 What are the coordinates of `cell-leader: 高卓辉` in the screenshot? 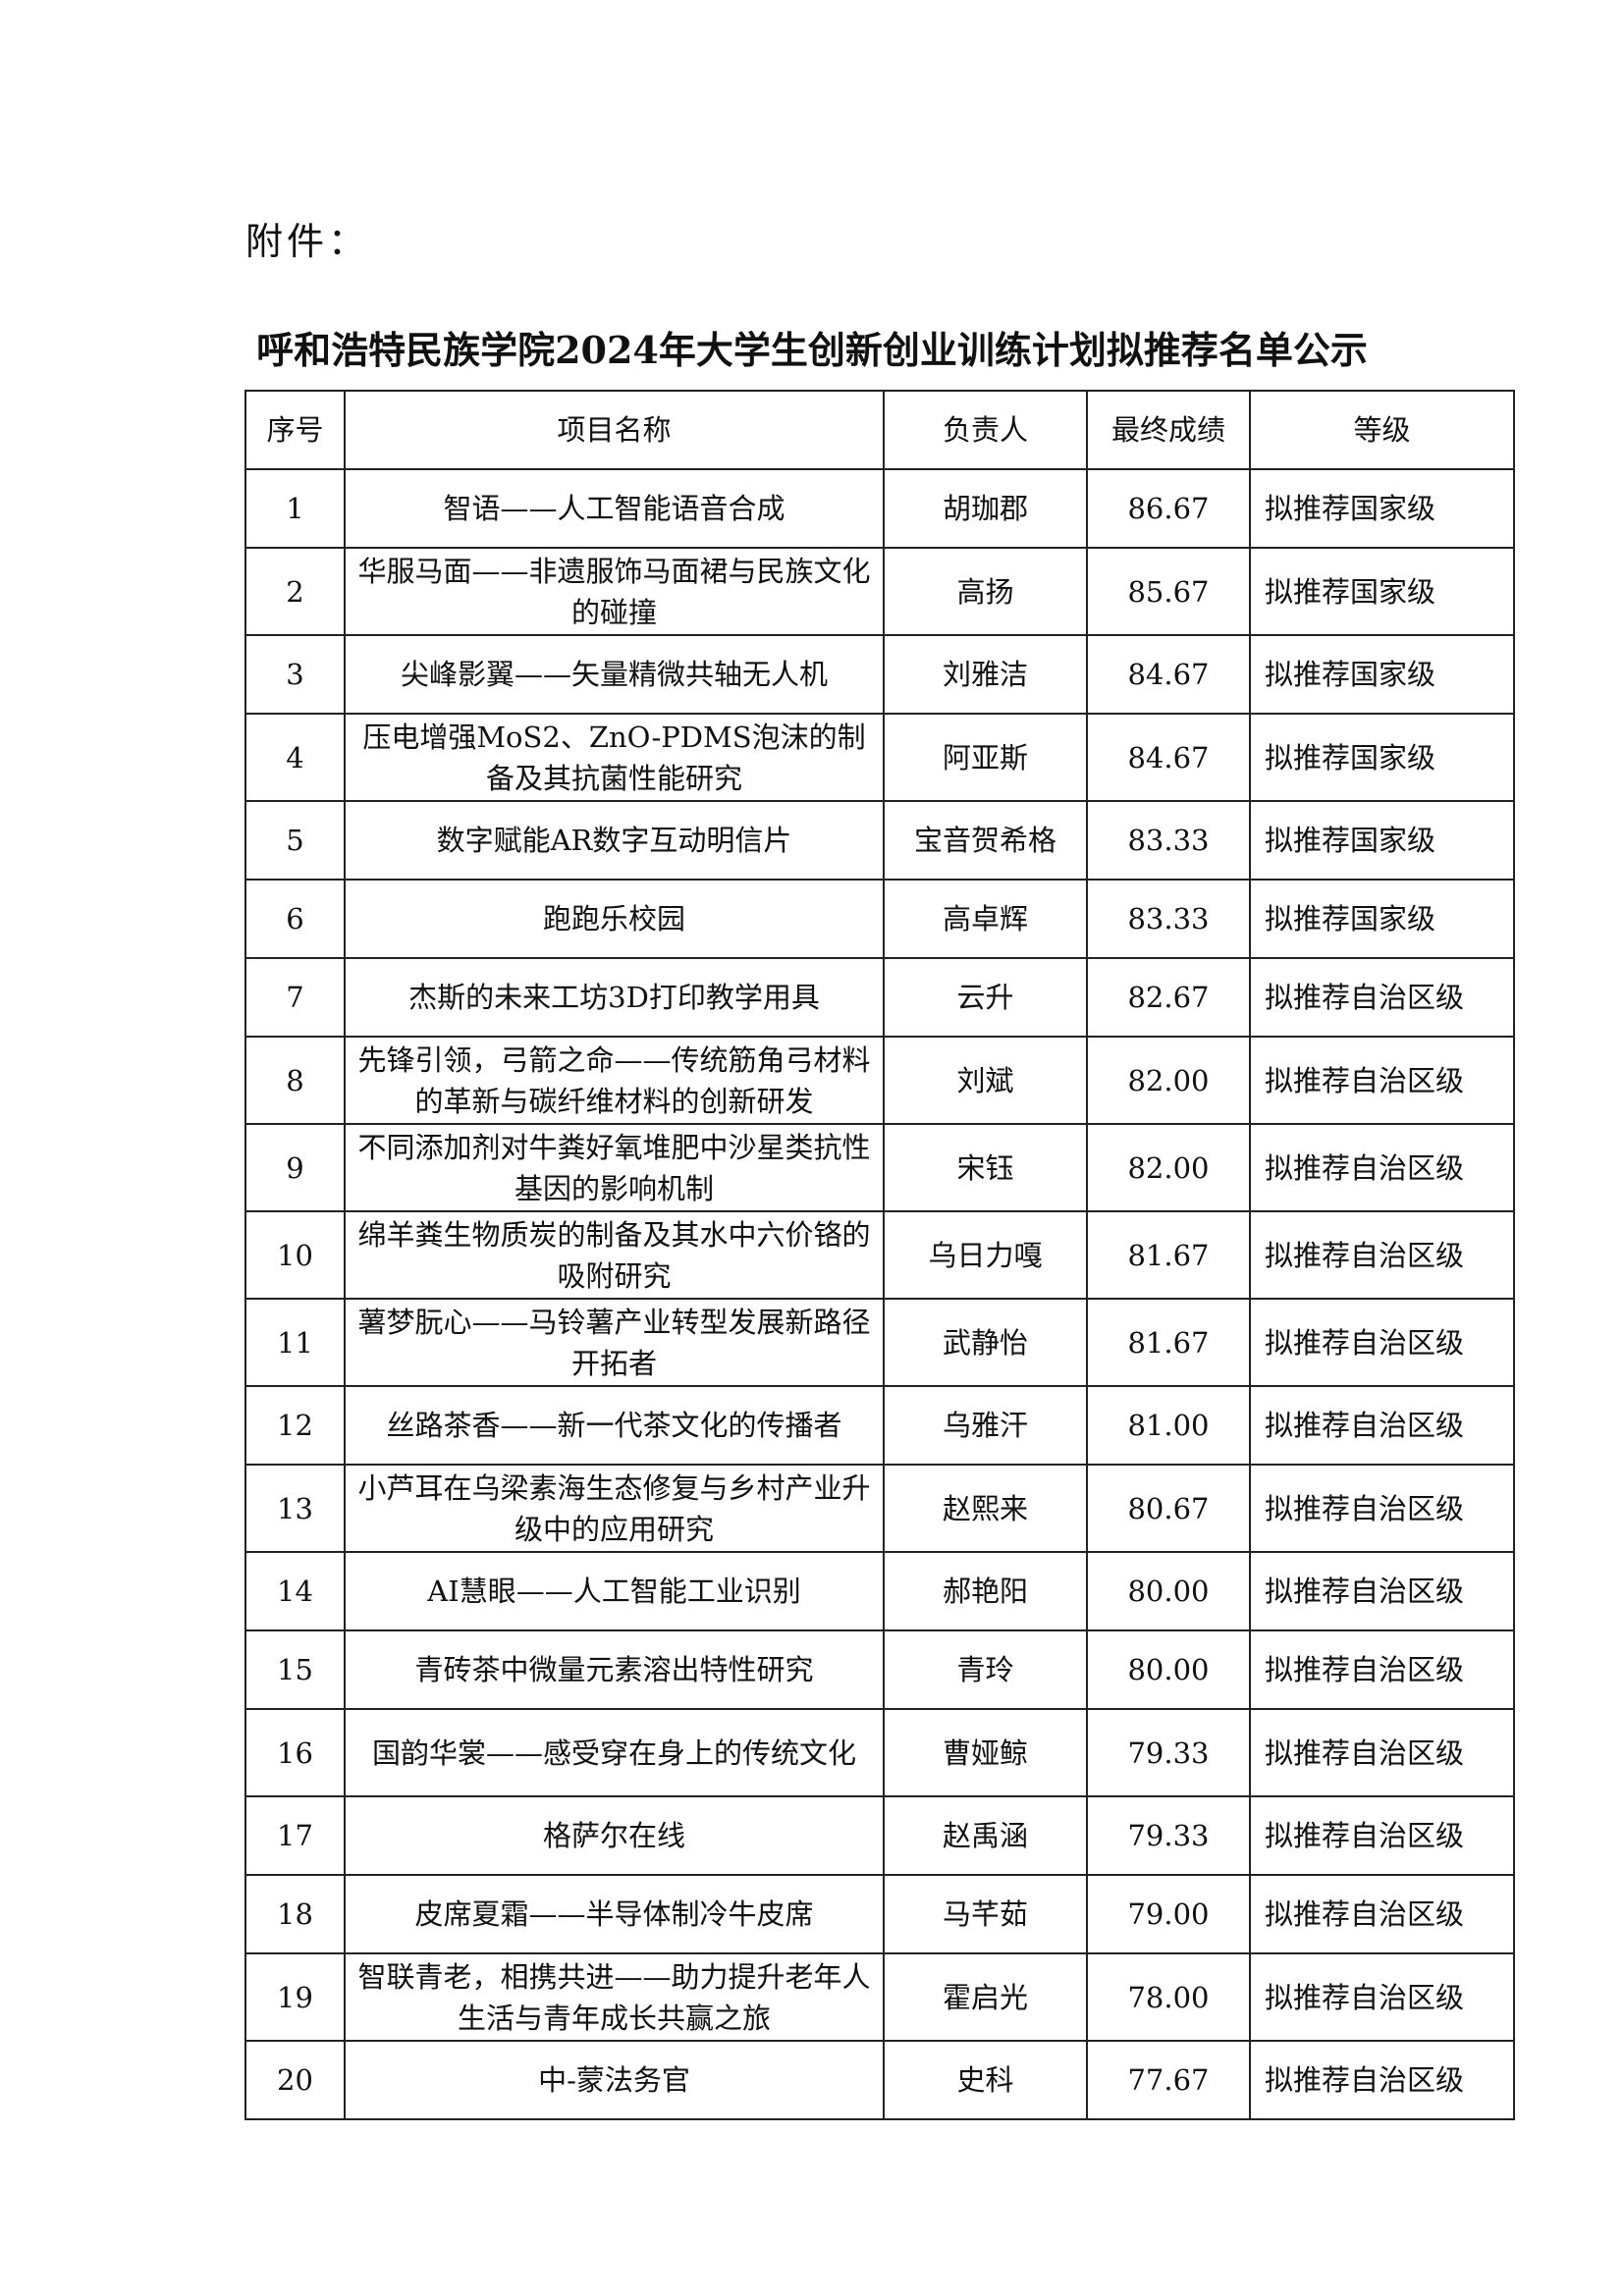 It's located at (985, 919).